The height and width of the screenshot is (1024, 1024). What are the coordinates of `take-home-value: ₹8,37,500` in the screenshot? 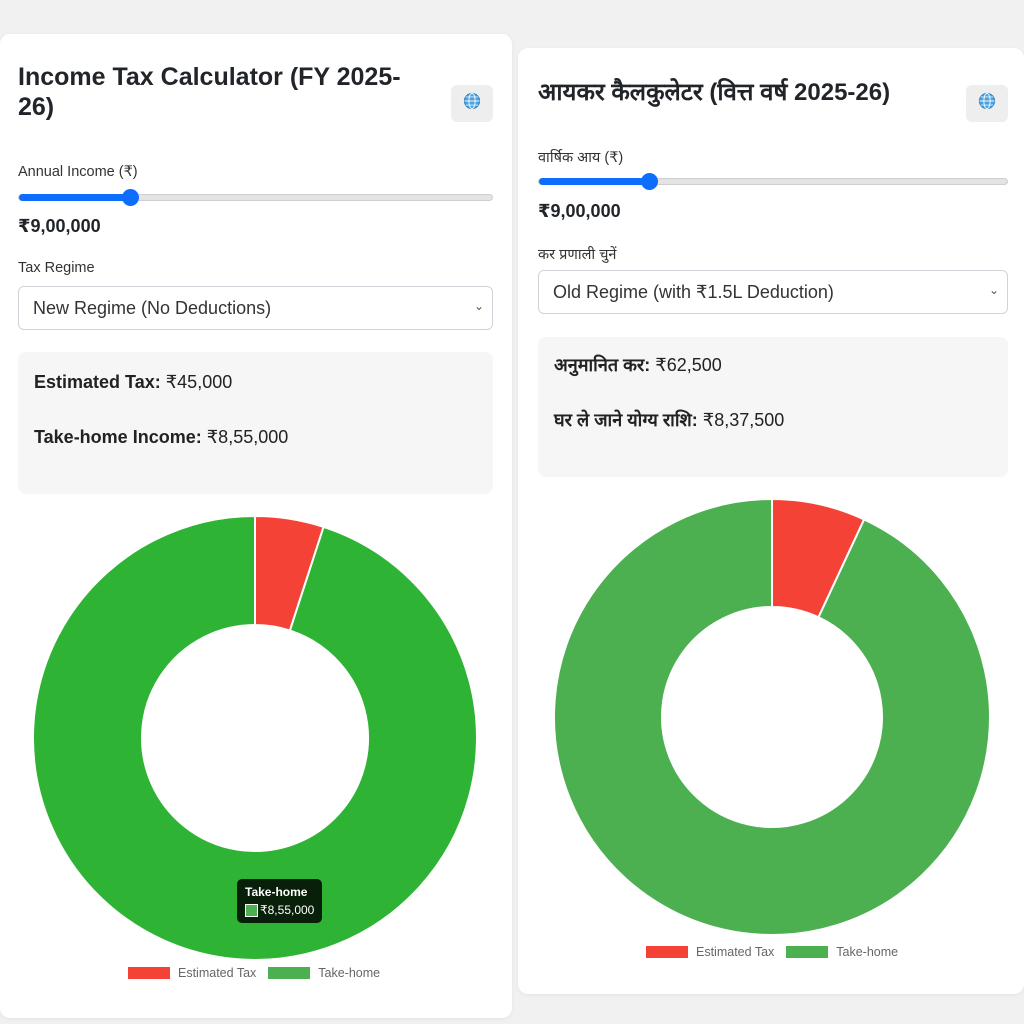 It's located at (743, 420).